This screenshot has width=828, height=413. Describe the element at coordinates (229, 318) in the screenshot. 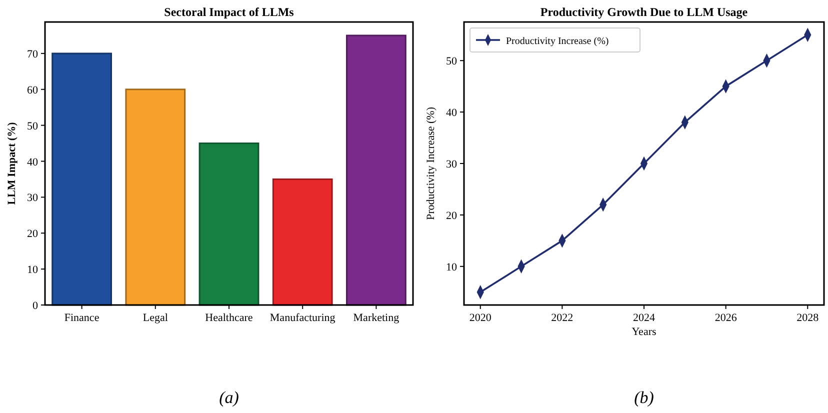

I see `x-tick-label: Healthcare` at that location.